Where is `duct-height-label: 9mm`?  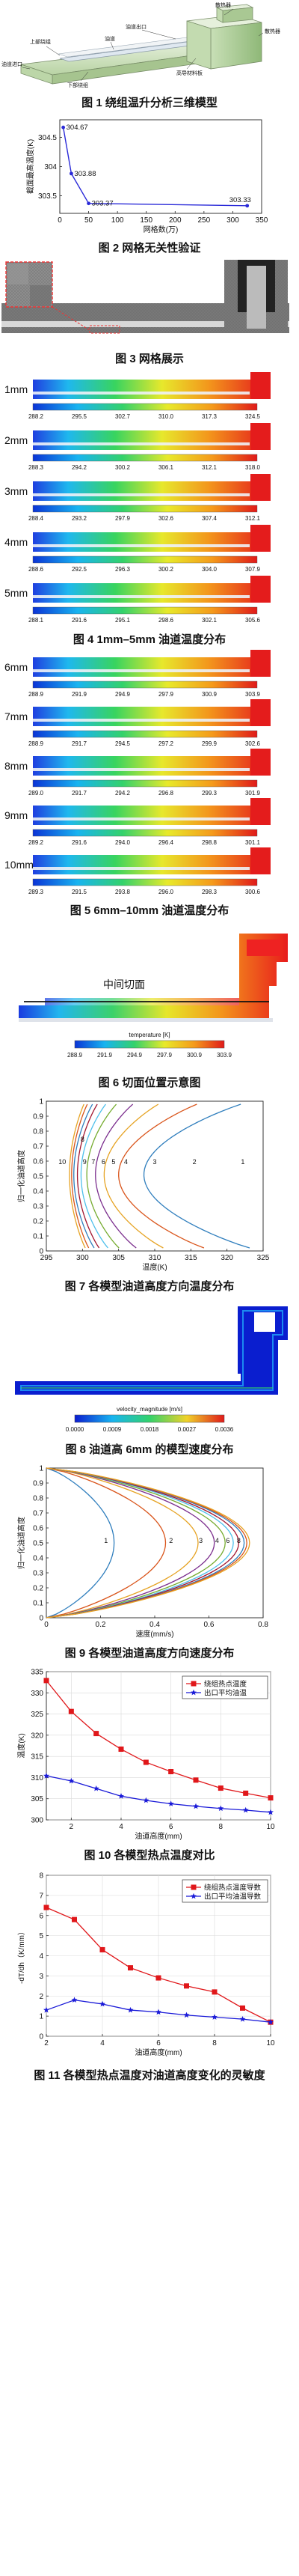 duct-height-label: 9mm is located at coordinates (16, 815).